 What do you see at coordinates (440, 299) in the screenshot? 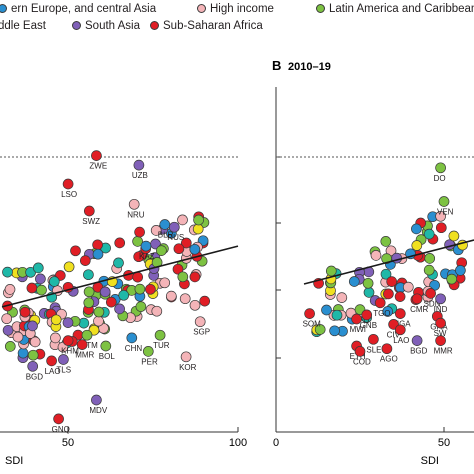
I see `panel-b-point-ind` at bounding box center [440, 299].